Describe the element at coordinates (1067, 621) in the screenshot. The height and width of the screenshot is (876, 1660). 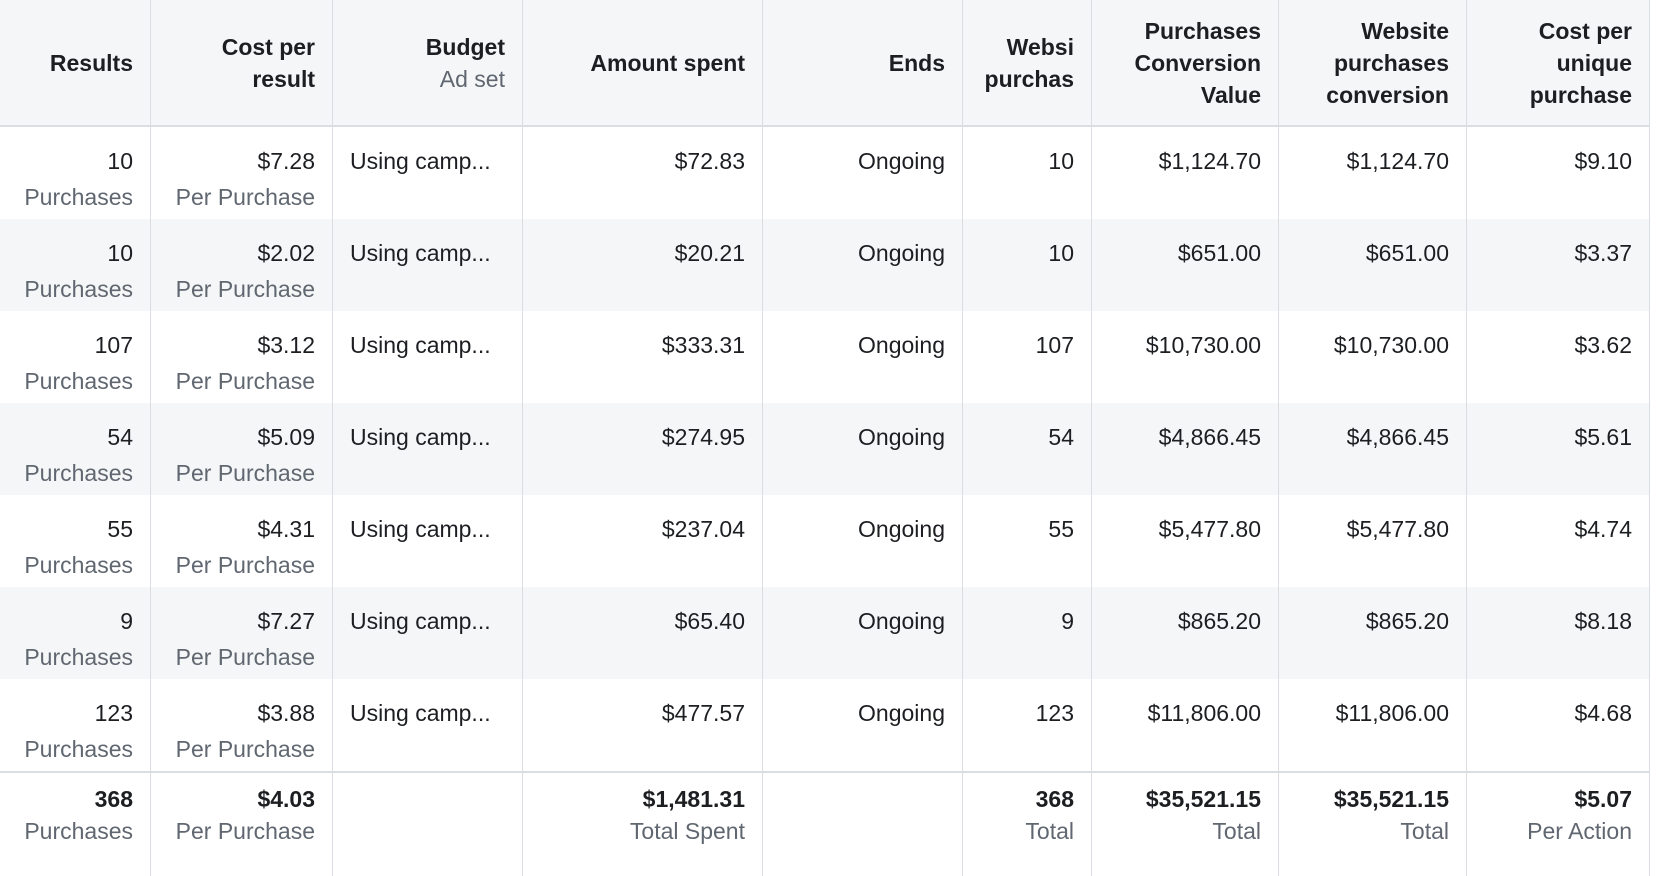
I see `cell-value: 9` at that location.